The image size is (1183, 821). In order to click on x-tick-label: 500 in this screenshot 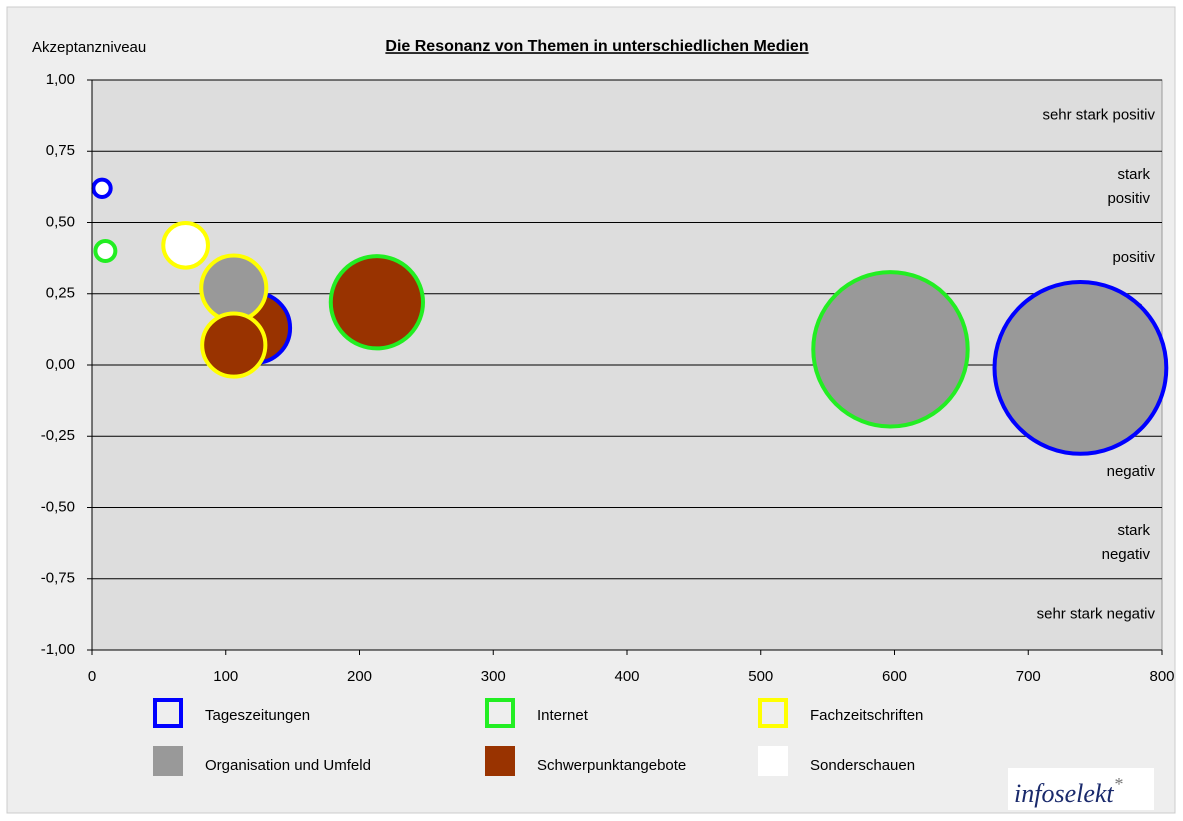, I will do `click(760, 676)`.